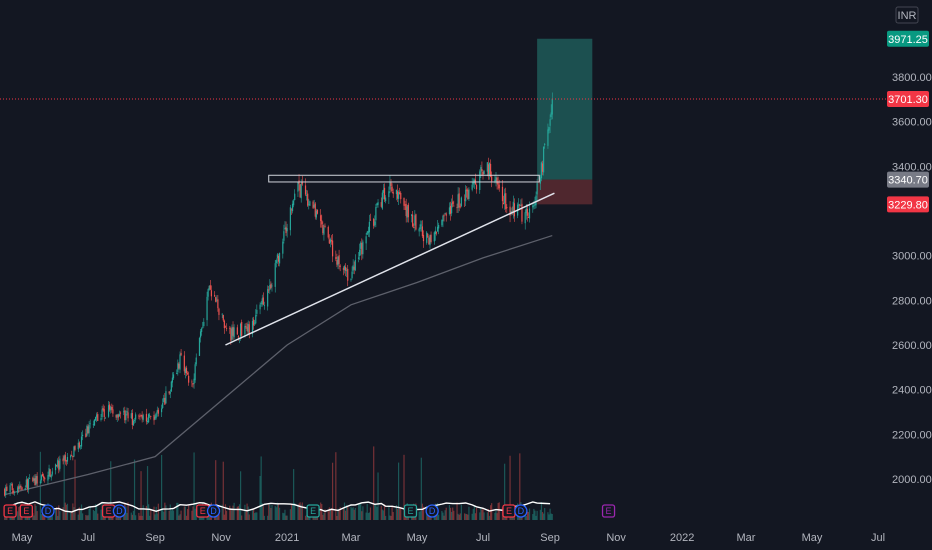 Image resolution: width=932 pixels, height=550 pixels. What do you see at coordinates (565, 121) in the screenshot?
I see `position-zones` at bounding box center [565, 121].